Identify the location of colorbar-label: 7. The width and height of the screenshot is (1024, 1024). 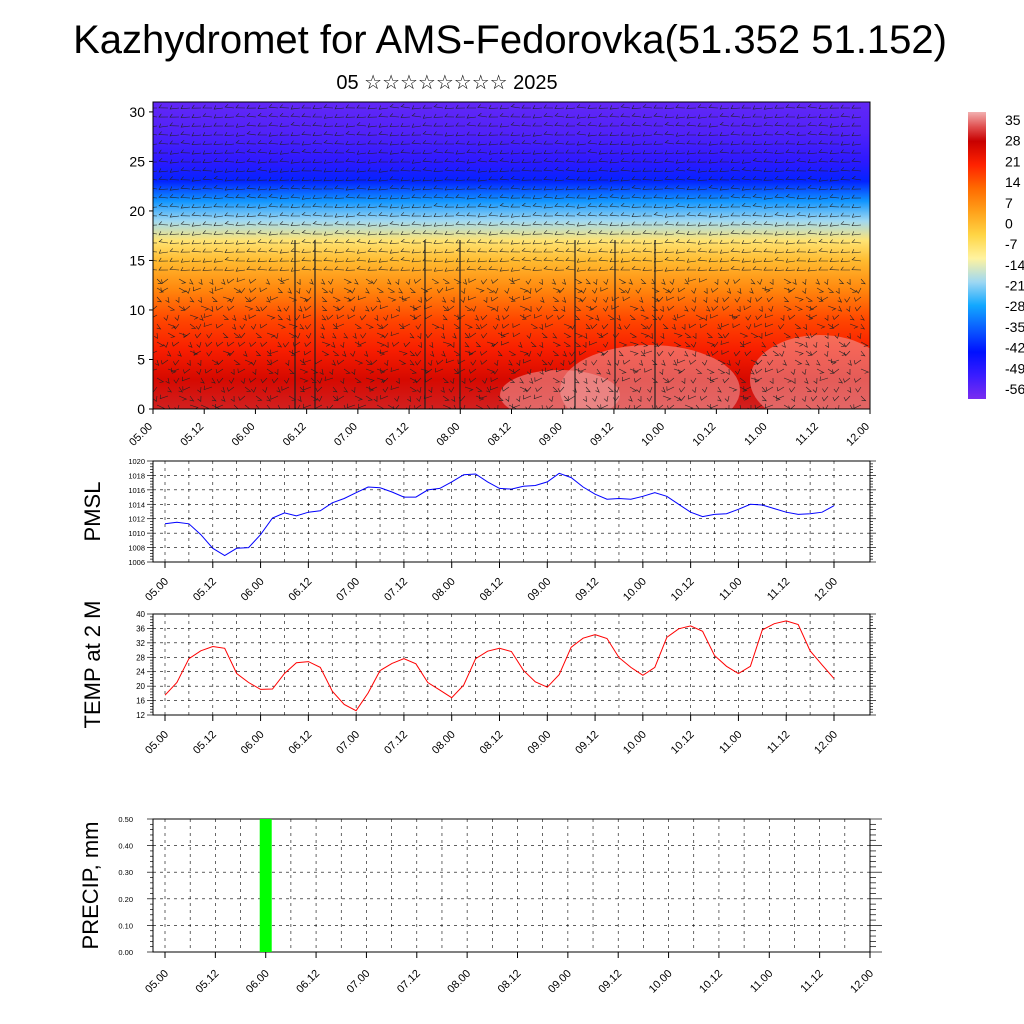
(1009, 203).